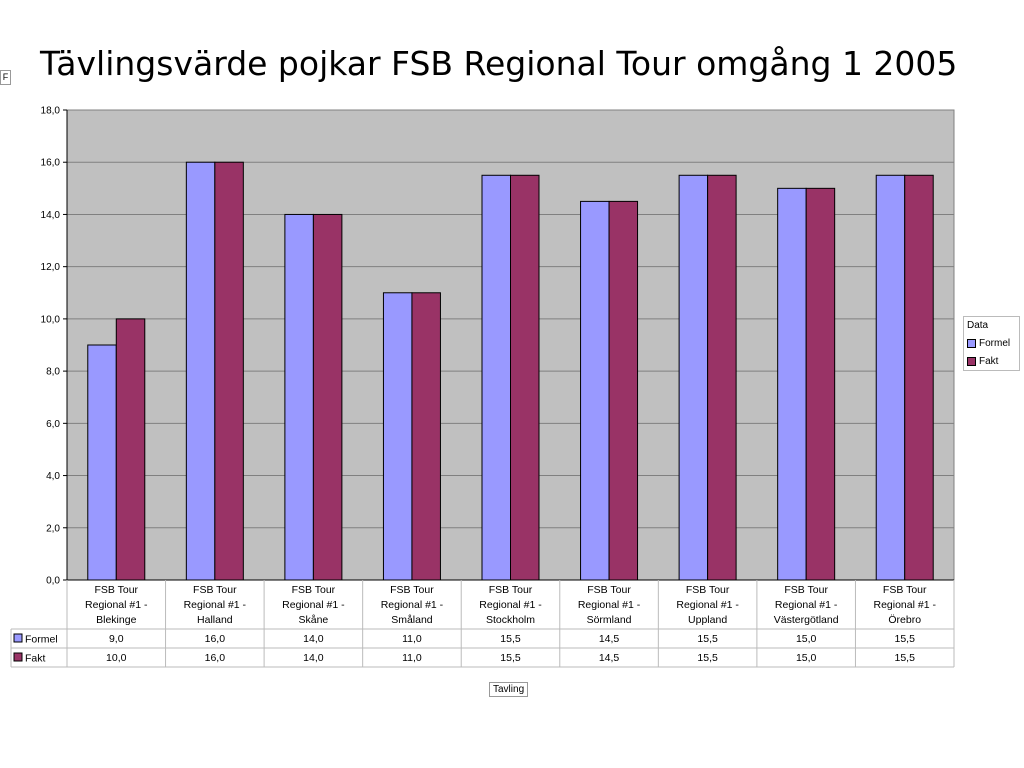 The height and width of the screenshot is (768, 1024). Describe the element at coordinates (971, 343) in the screenshot. I see `legend-swatch-formel` at that location.